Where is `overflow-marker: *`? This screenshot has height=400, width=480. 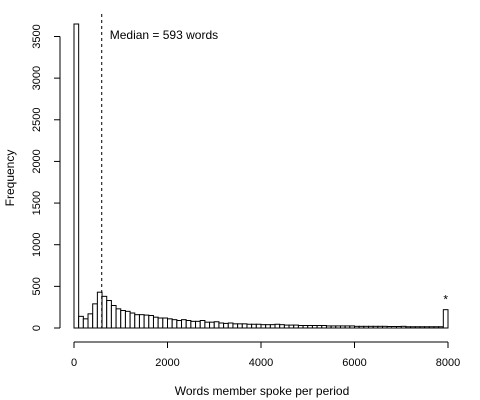
overflow-marker: * is located at coordinates (445, 300).